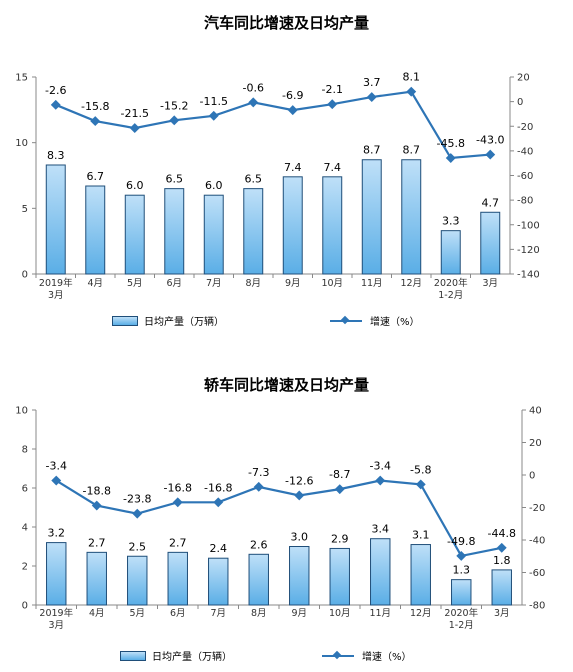 The image size is (573, 672). What do you see at coordinates (25, 528) in the screenshot?
I see `left-tick-label: 4` at bounding box center [25, 528].